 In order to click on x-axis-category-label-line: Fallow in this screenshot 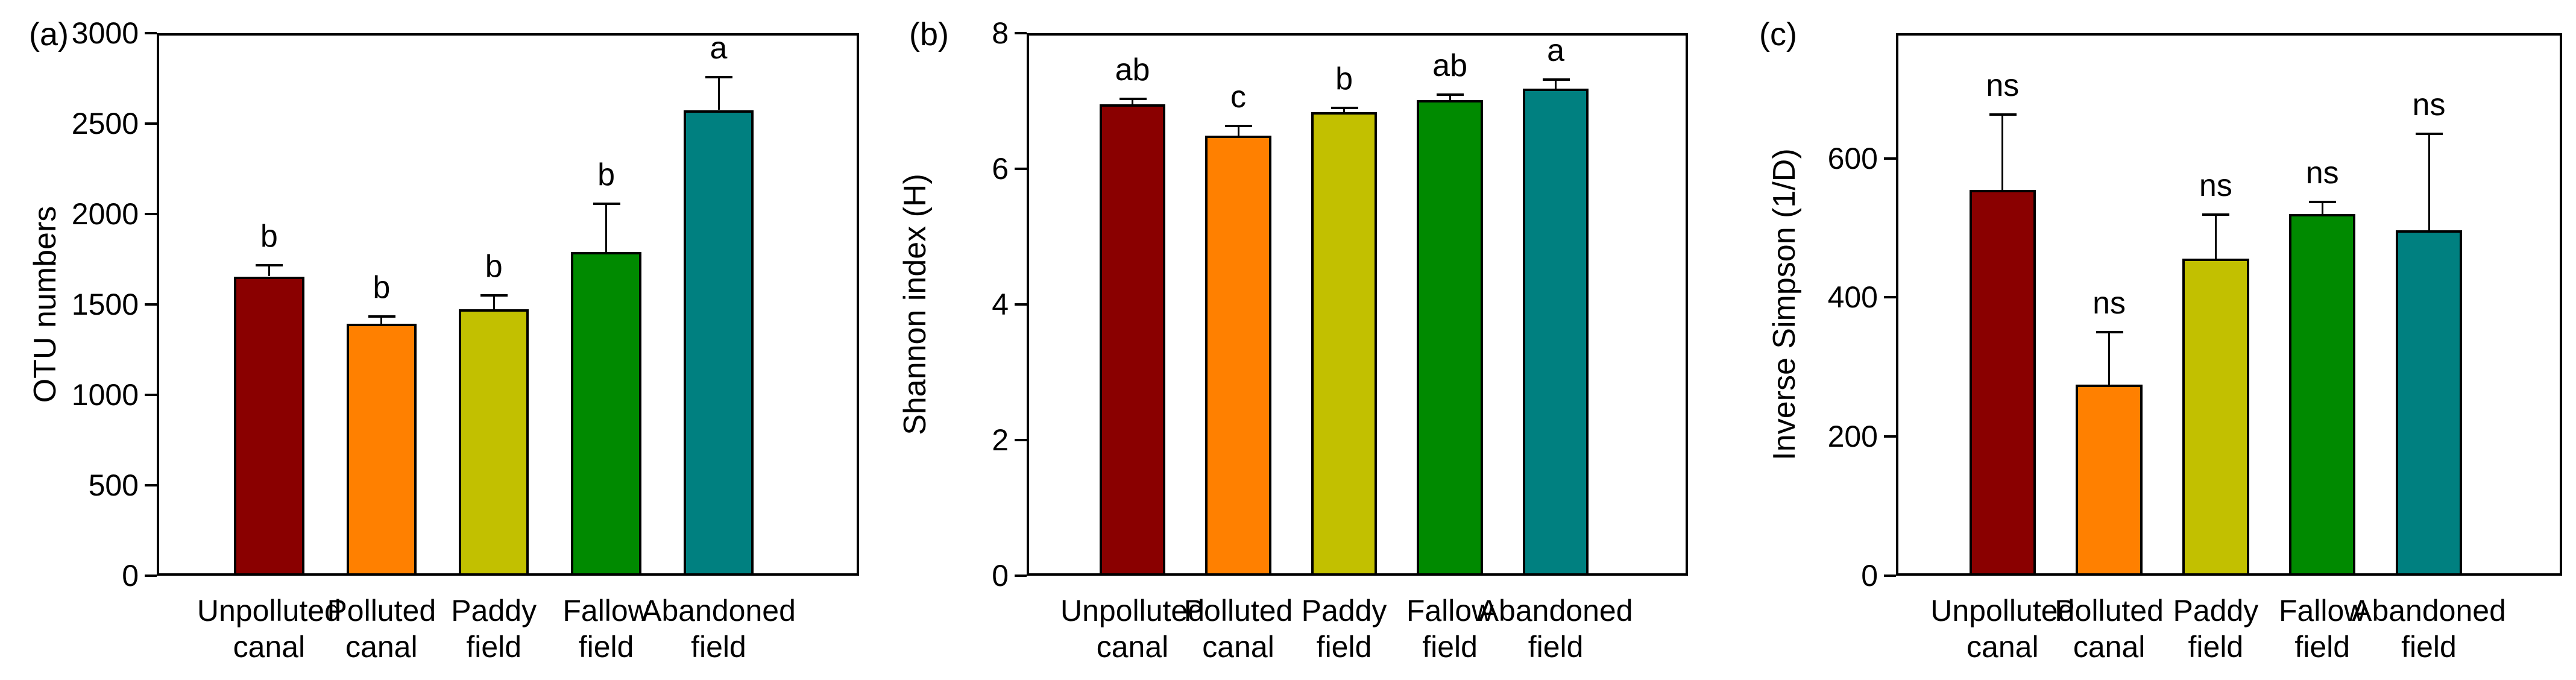, I will do `click(2322, 611)`.